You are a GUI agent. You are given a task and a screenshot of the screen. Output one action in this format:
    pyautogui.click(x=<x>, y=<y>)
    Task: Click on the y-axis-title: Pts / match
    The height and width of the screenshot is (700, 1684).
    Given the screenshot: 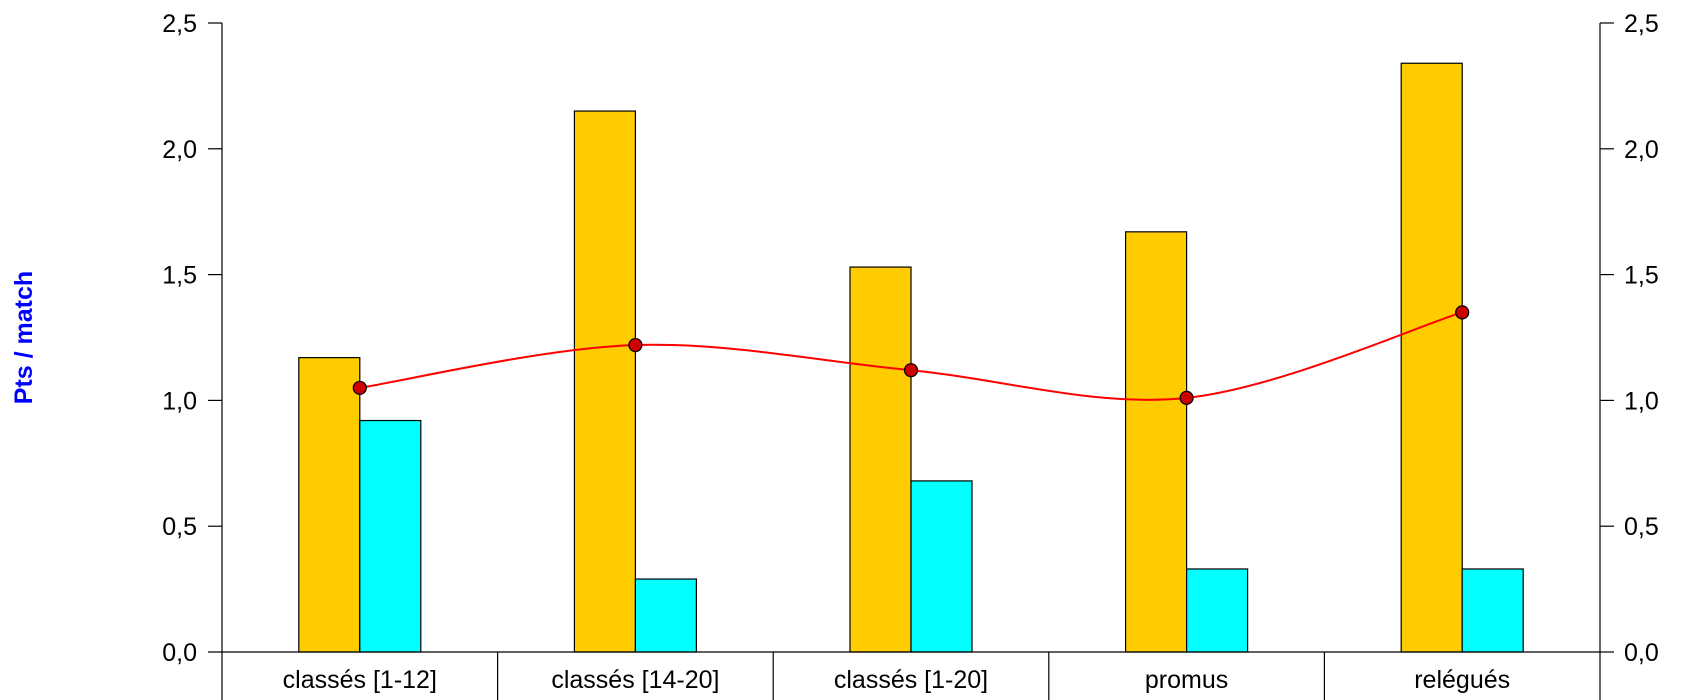 What is the action you would take?
    pyautogui.click(x=24, y=337)
    